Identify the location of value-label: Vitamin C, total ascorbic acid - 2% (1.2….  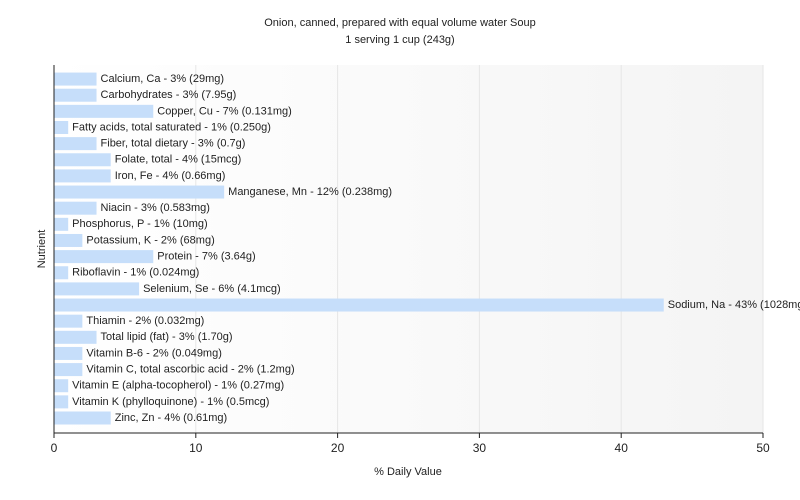
(190, 369).